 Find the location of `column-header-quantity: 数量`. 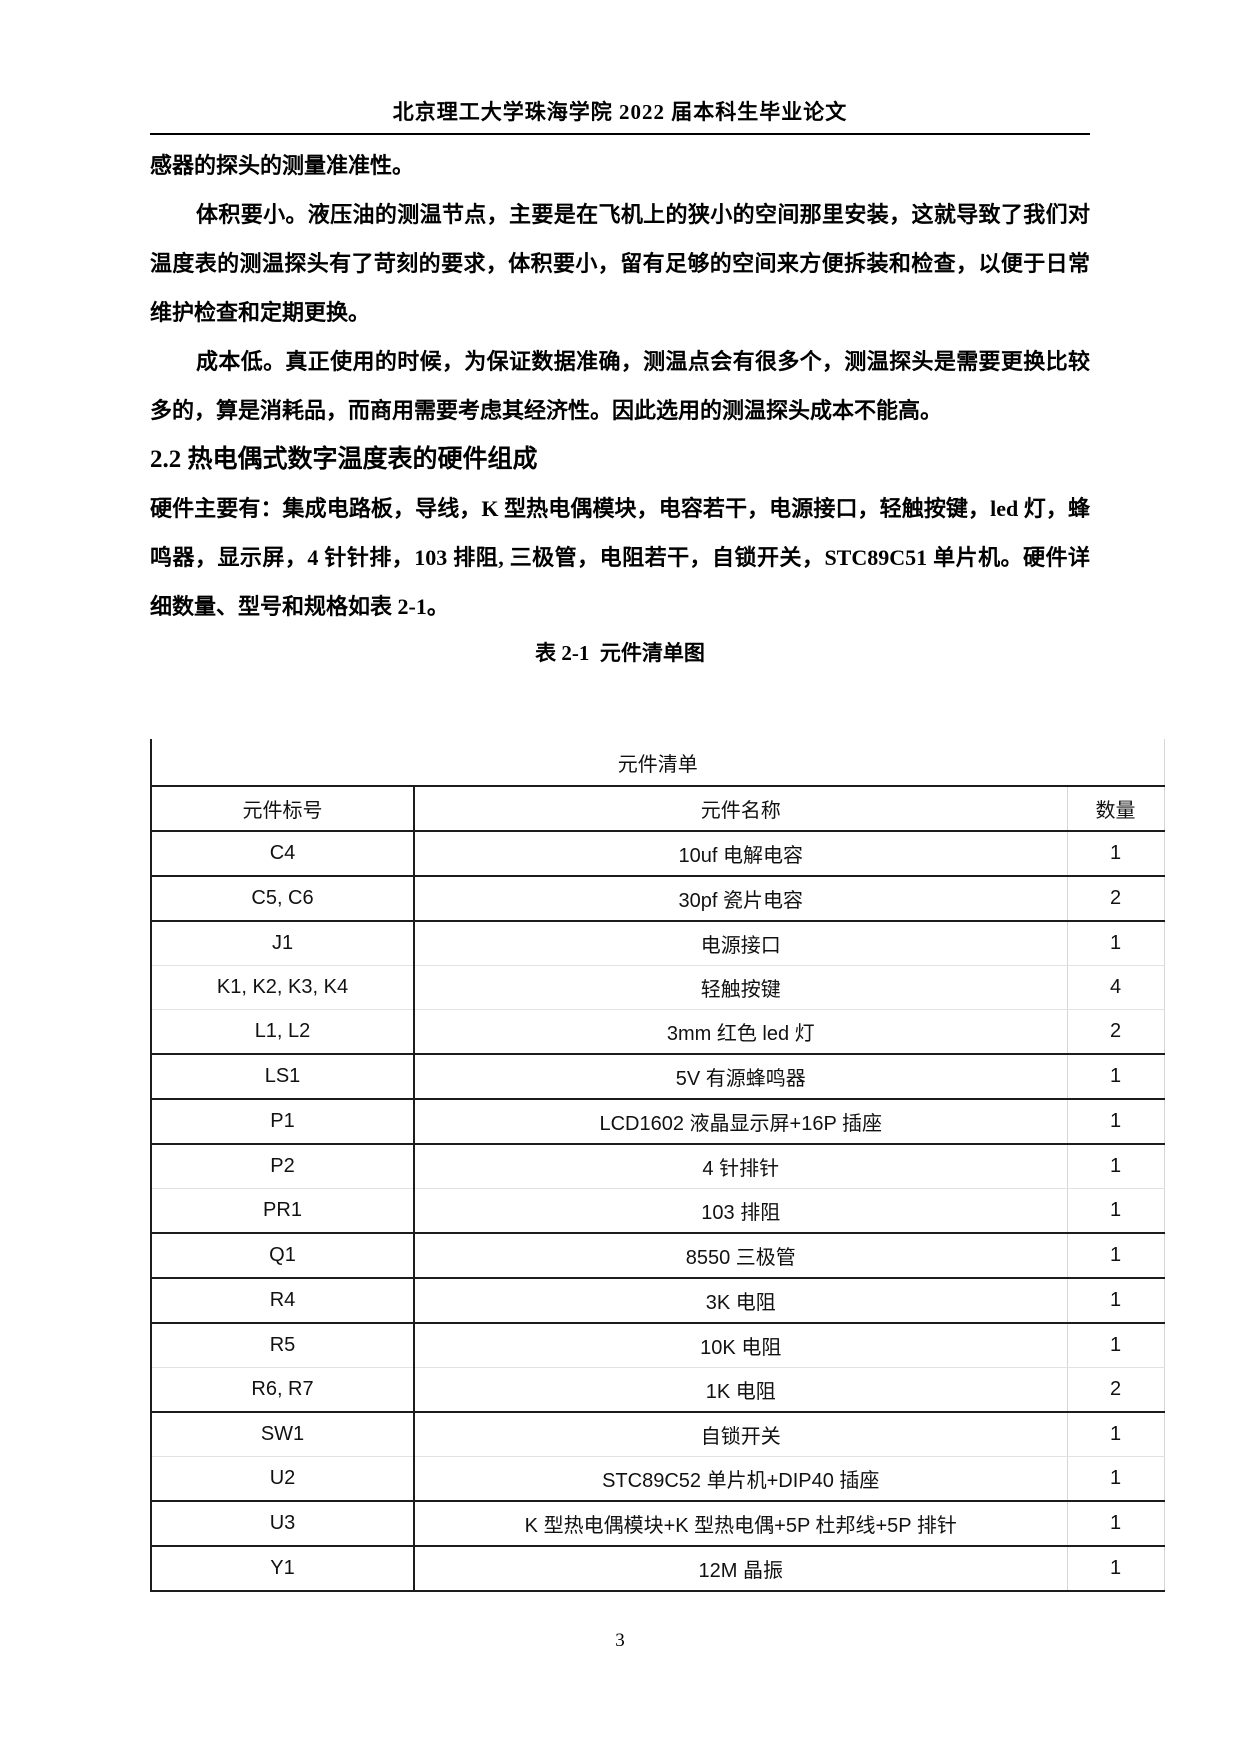

column-header-quantity: 数量 is located at coordinates (1116, 809).